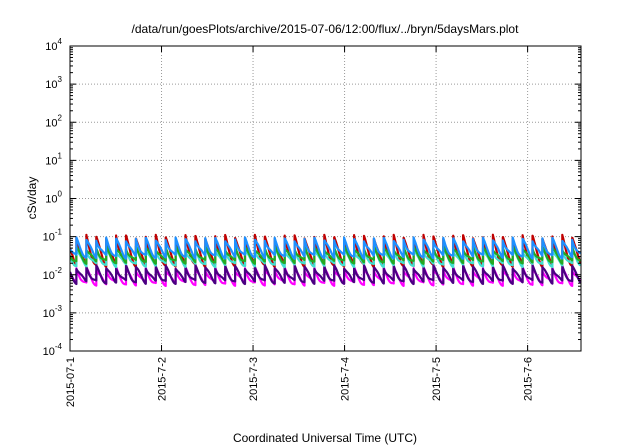  Describe the element at coordinates (53, 121) in the screenshot. I see `y-tick-label: 10²` at that location.